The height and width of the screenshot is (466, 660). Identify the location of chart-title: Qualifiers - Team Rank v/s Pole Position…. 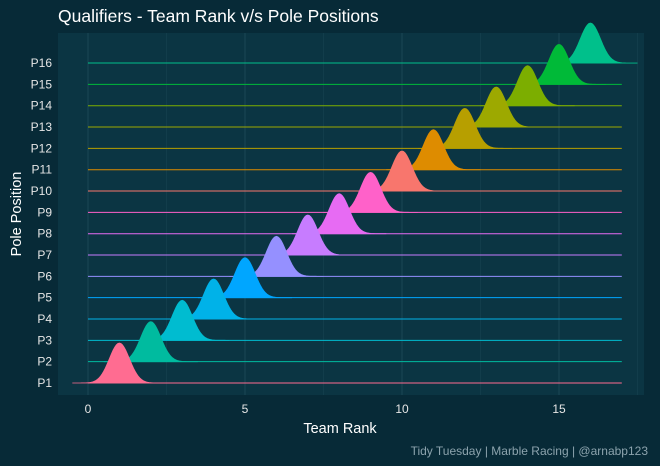
(218, 16).